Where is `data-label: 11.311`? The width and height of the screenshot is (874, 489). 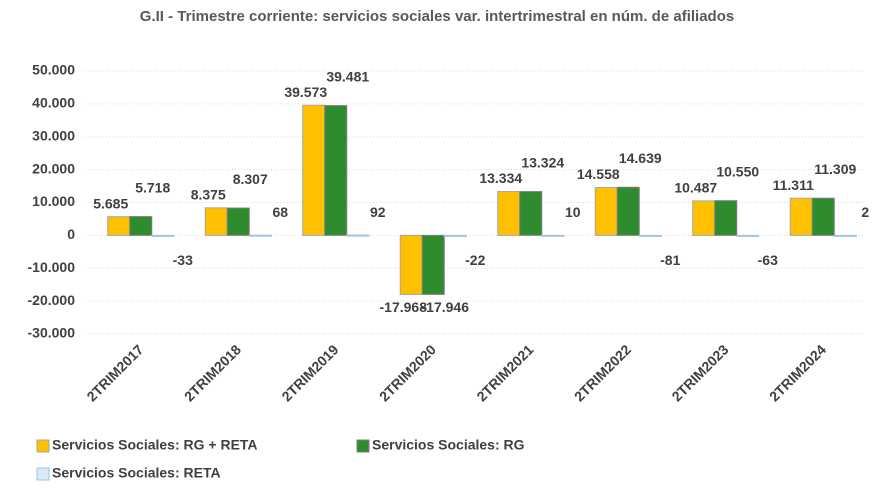 data-label: 11.311 is located at coordinates (793, 185).